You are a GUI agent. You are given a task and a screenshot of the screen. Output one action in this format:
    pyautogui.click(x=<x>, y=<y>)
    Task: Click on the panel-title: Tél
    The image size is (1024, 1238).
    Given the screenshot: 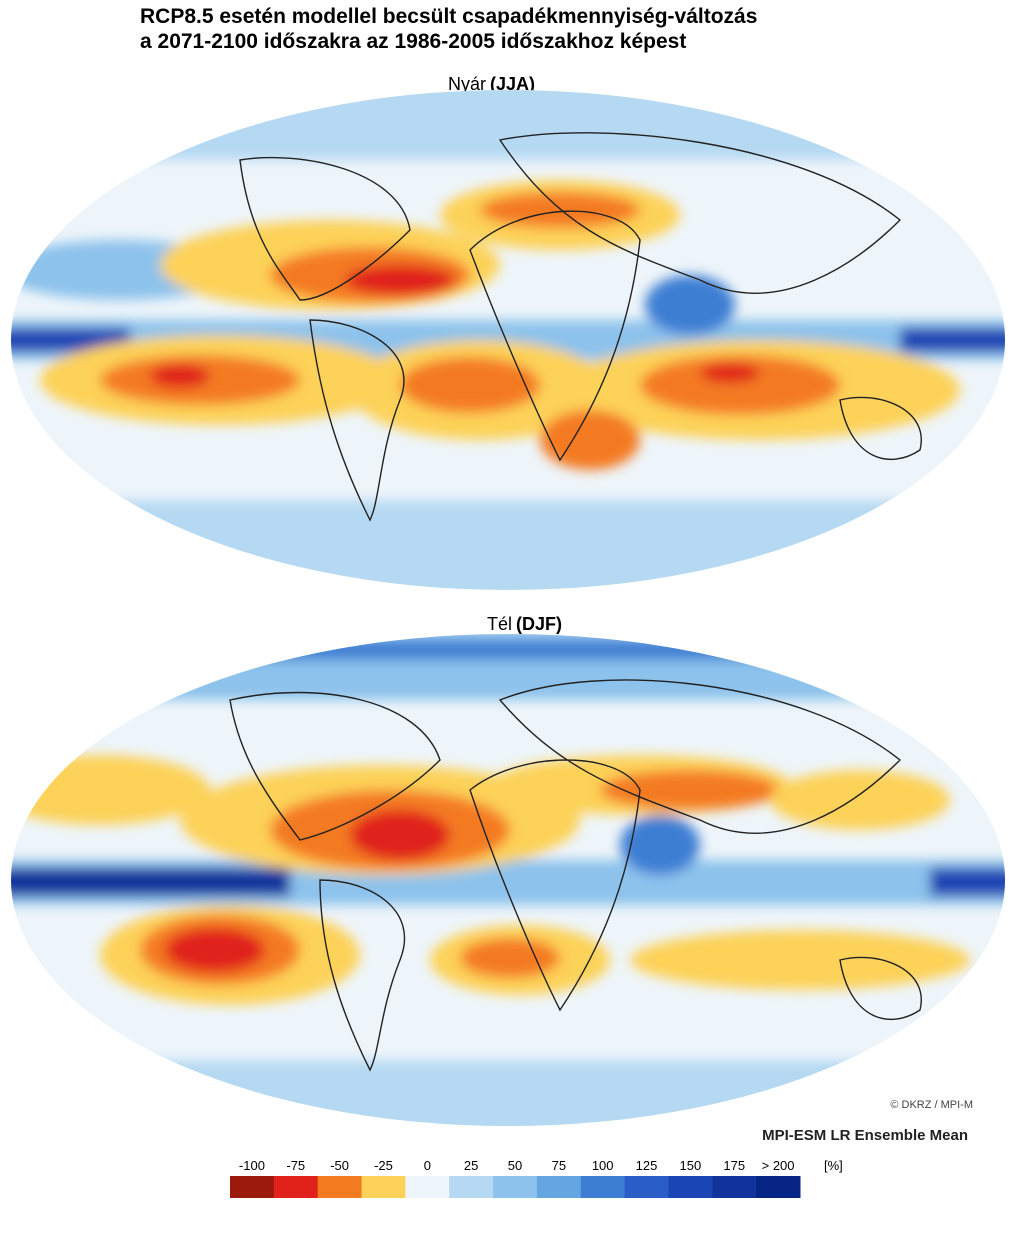 What is the action you would take?
    pyautogui.click(x=499, y=624)
    